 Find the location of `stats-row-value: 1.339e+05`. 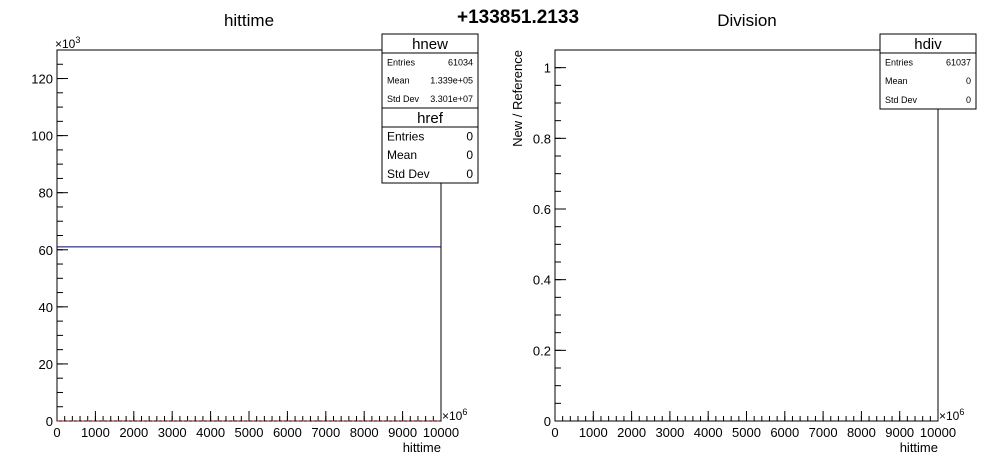

stats-row-value: 1.339e+05 is located at coordinates (451, 81).